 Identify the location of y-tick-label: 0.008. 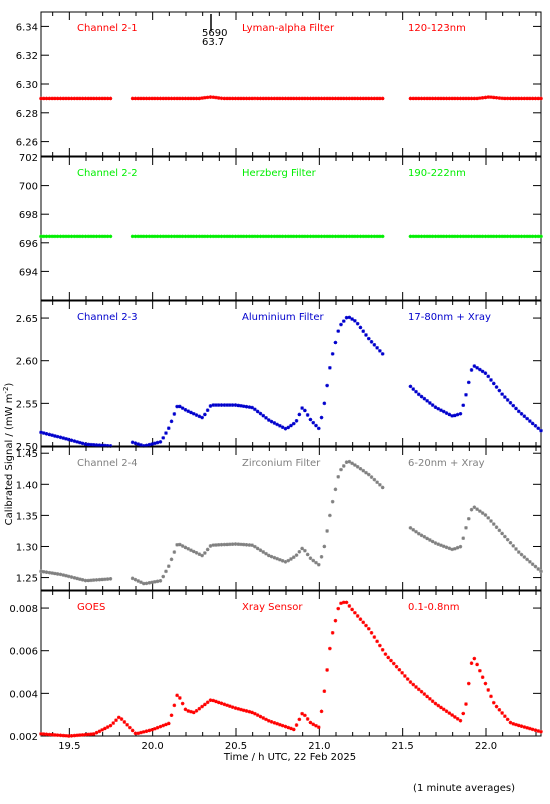
(23, 609).